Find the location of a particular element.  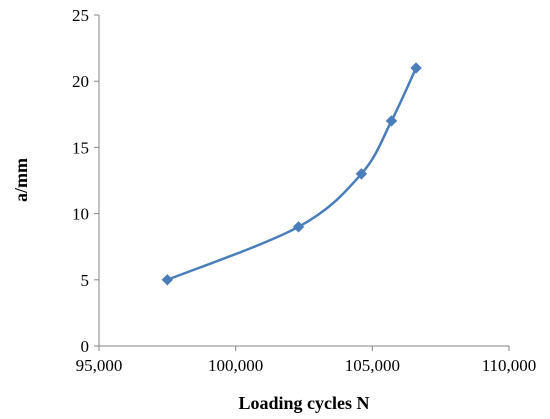

y-tick-label: 15 is located at coordinates (80, 147).